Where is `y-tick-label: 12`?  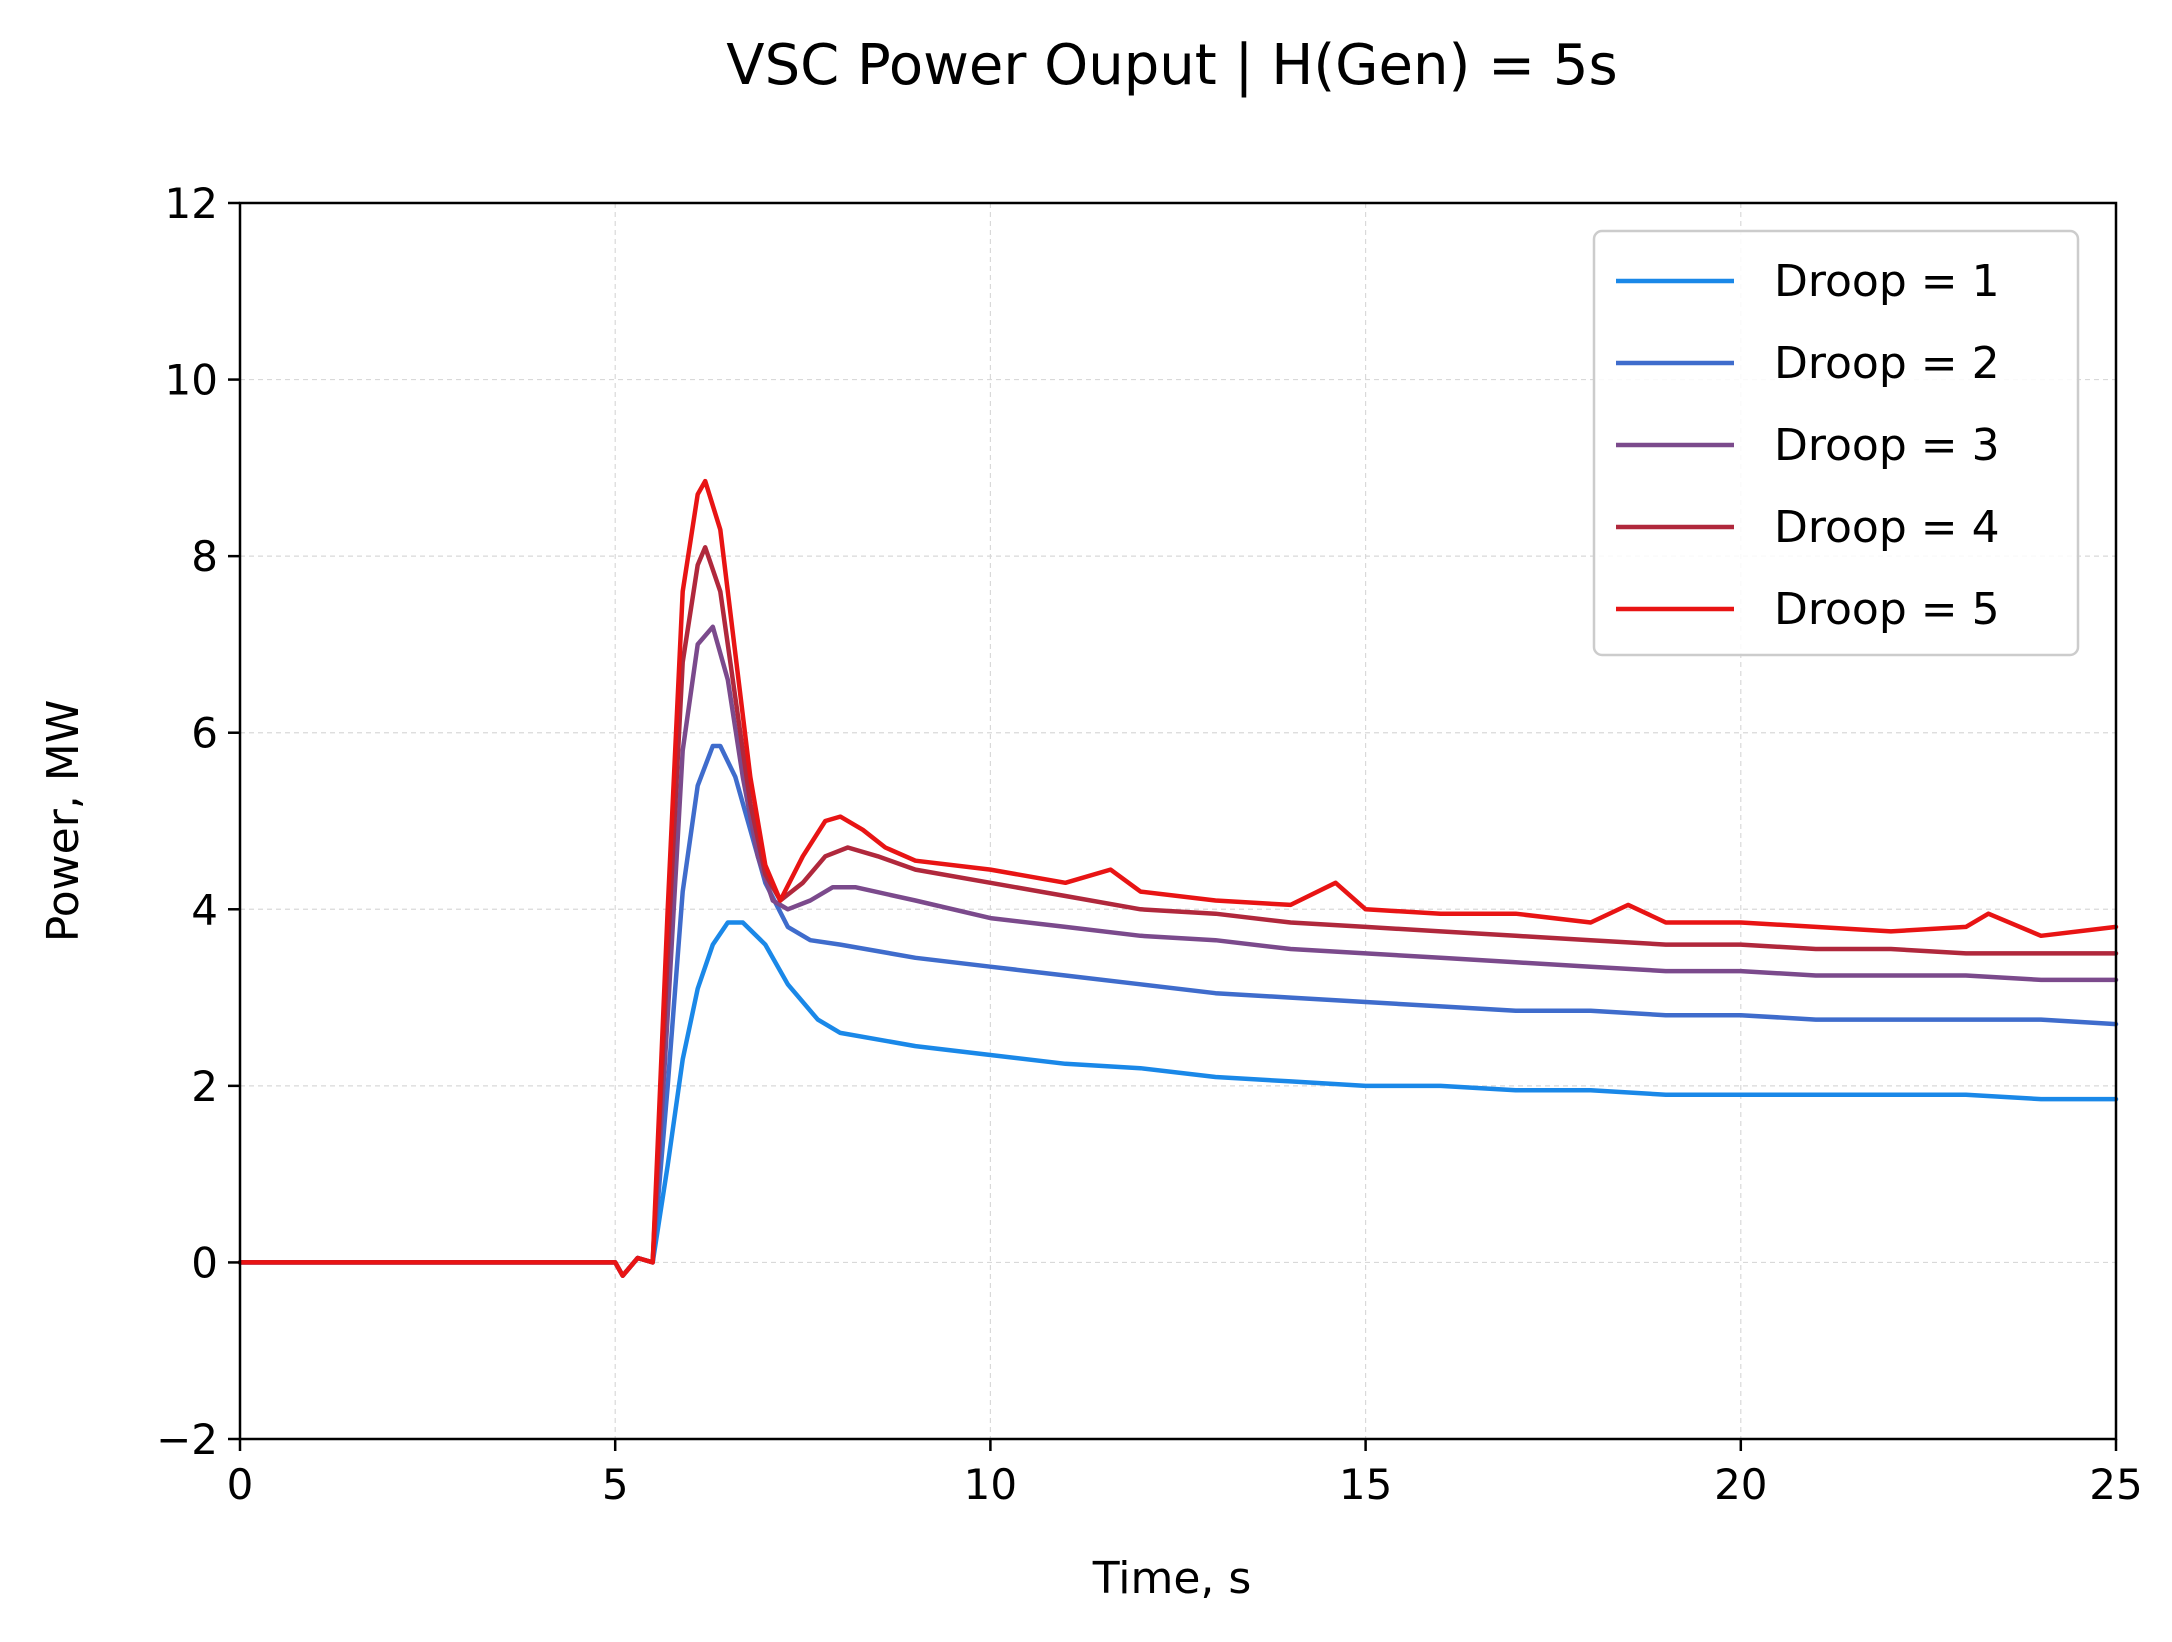
y-tick-label: 12 is located at coordinates (191, 203).